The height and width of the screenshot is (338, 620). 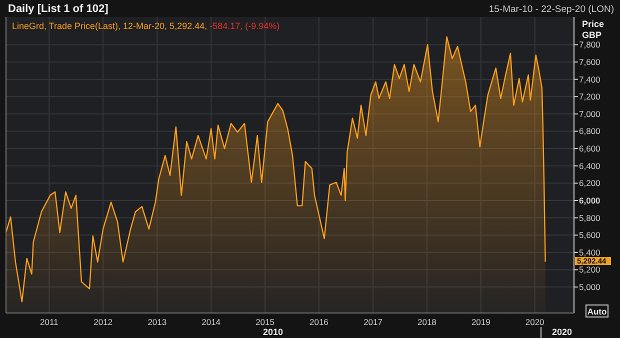 What do you see at coordinates (319, 322) in the screenshot?
I see `x-tick-label: 2016` at bounding box center [319, 322].